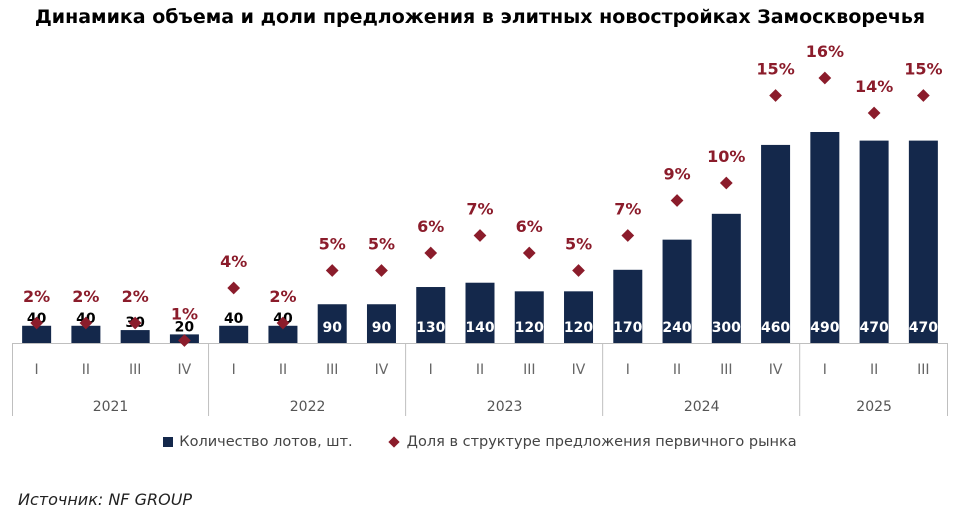 The image size is (960, 521). Describe the element at coordinates (430, 328) in the screenshot. I see `bar-value-label: 130` at that location.